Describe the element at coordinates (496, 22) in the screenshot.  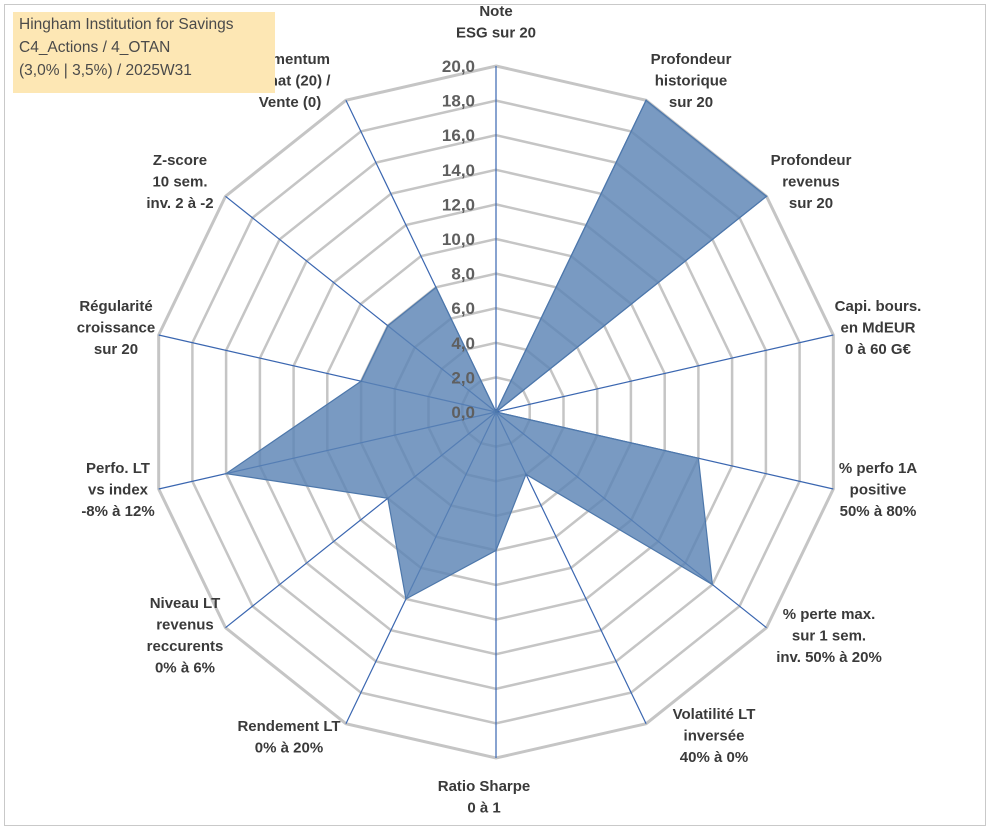
I see `axis-label: Note ESG sur 20` at that location.